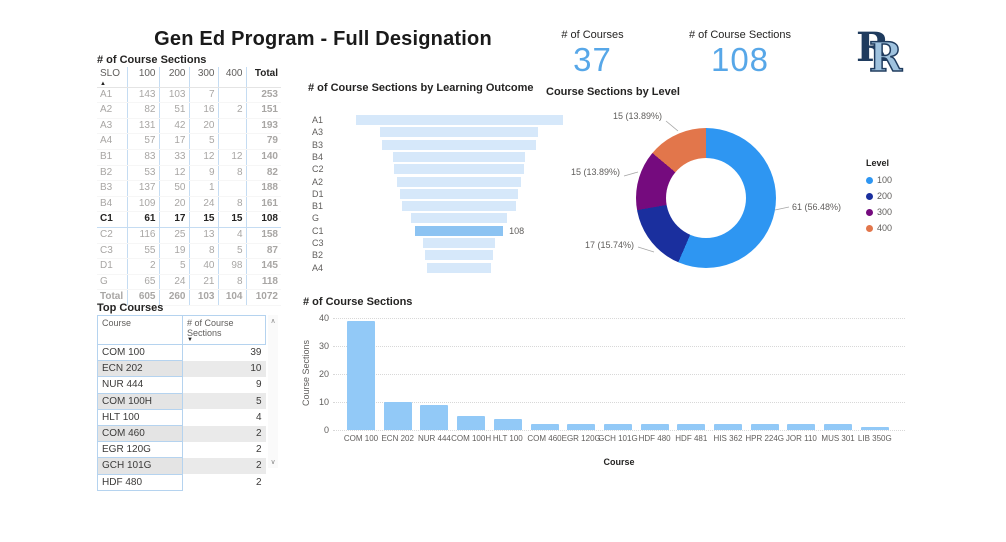  What do you see at coordinates (112, 173) in the screenshot?
I see `row-label-cell: B2` at bounding box center [112, 173].